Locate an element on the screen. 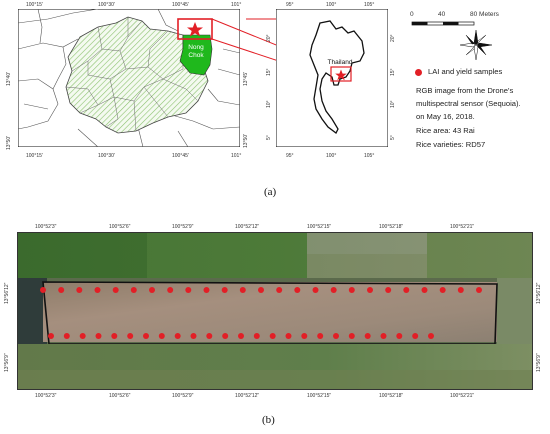 This screenshot has height=434, width=550. panel-b-y-tick-right: 13°56'12" is located at coordinates (539, 293).